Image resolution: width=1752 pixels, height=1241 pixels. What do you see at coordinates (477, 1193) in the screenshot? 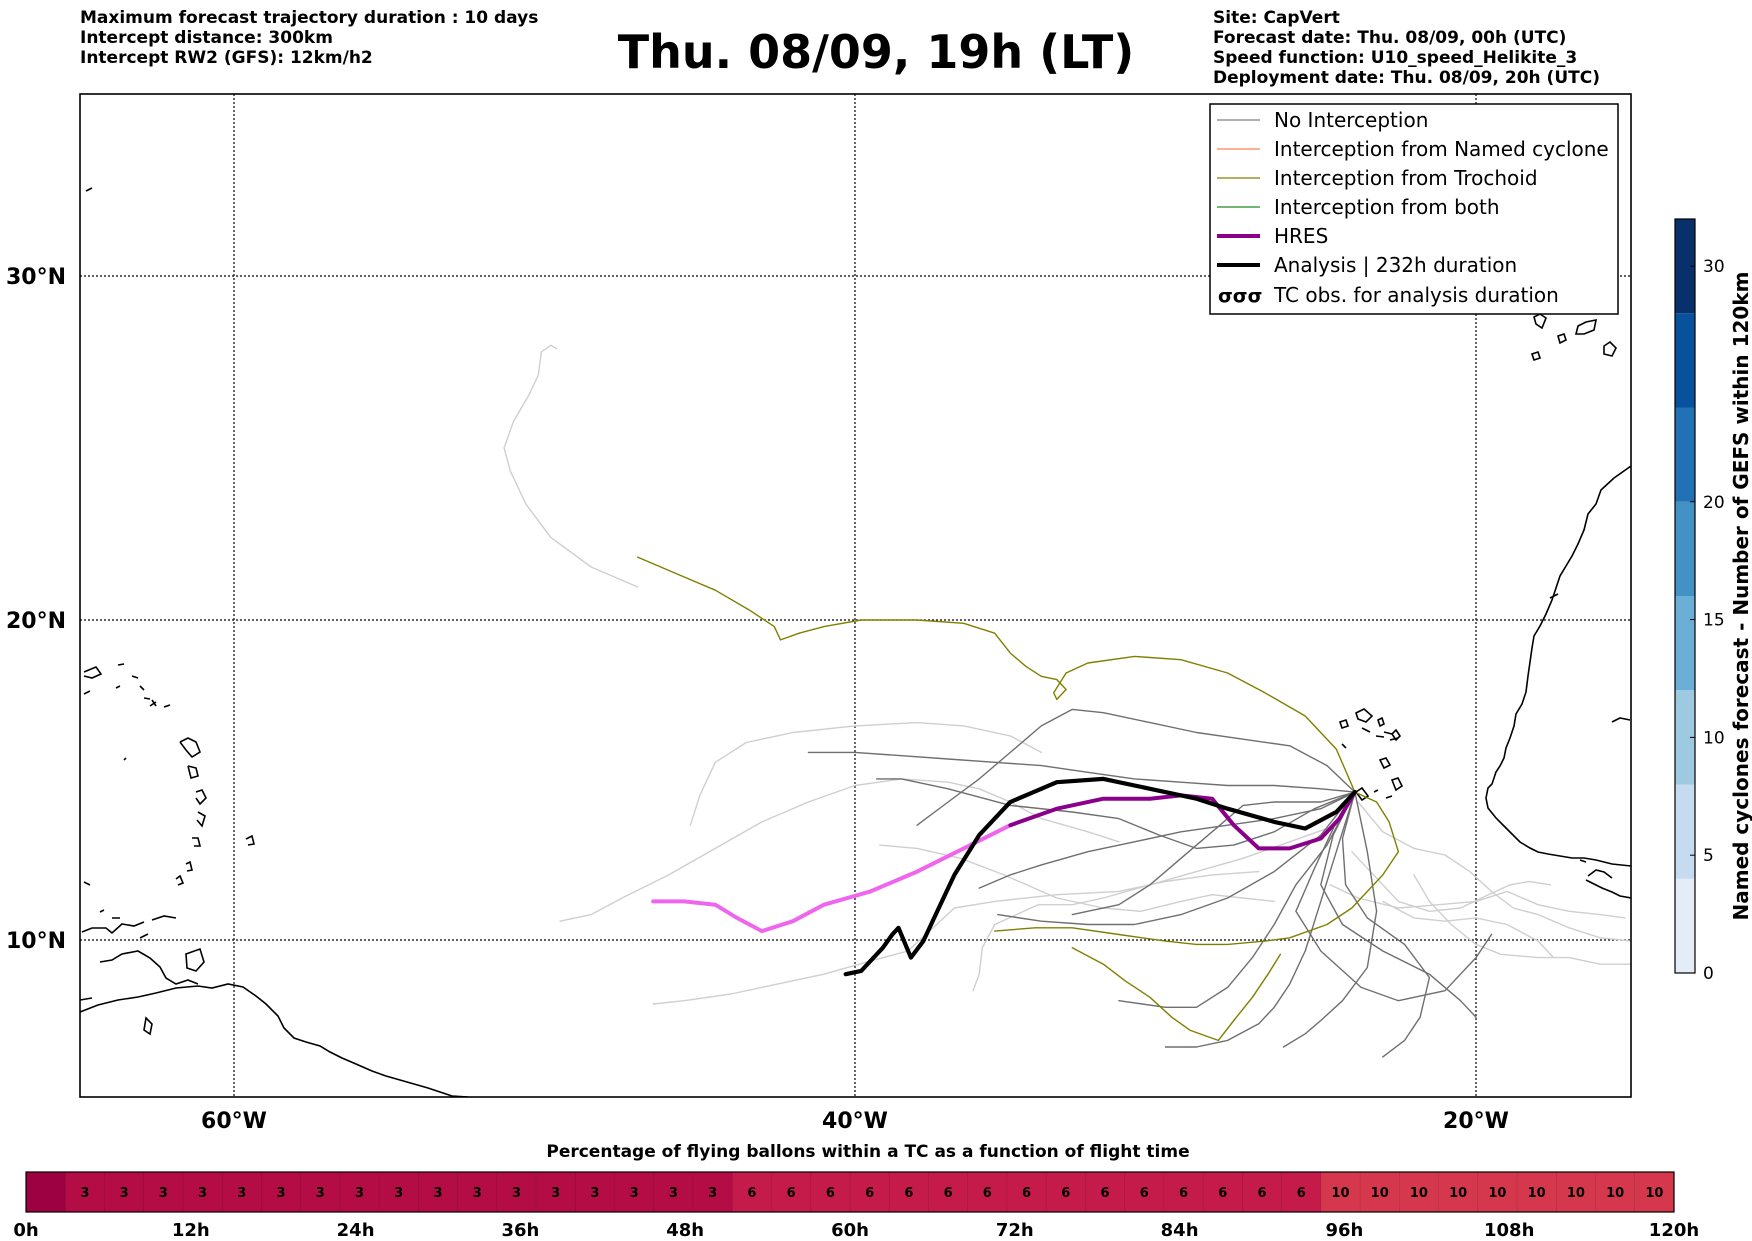
I see `timeline-cell-label-11: 3` at bounding box center [477, 1193].